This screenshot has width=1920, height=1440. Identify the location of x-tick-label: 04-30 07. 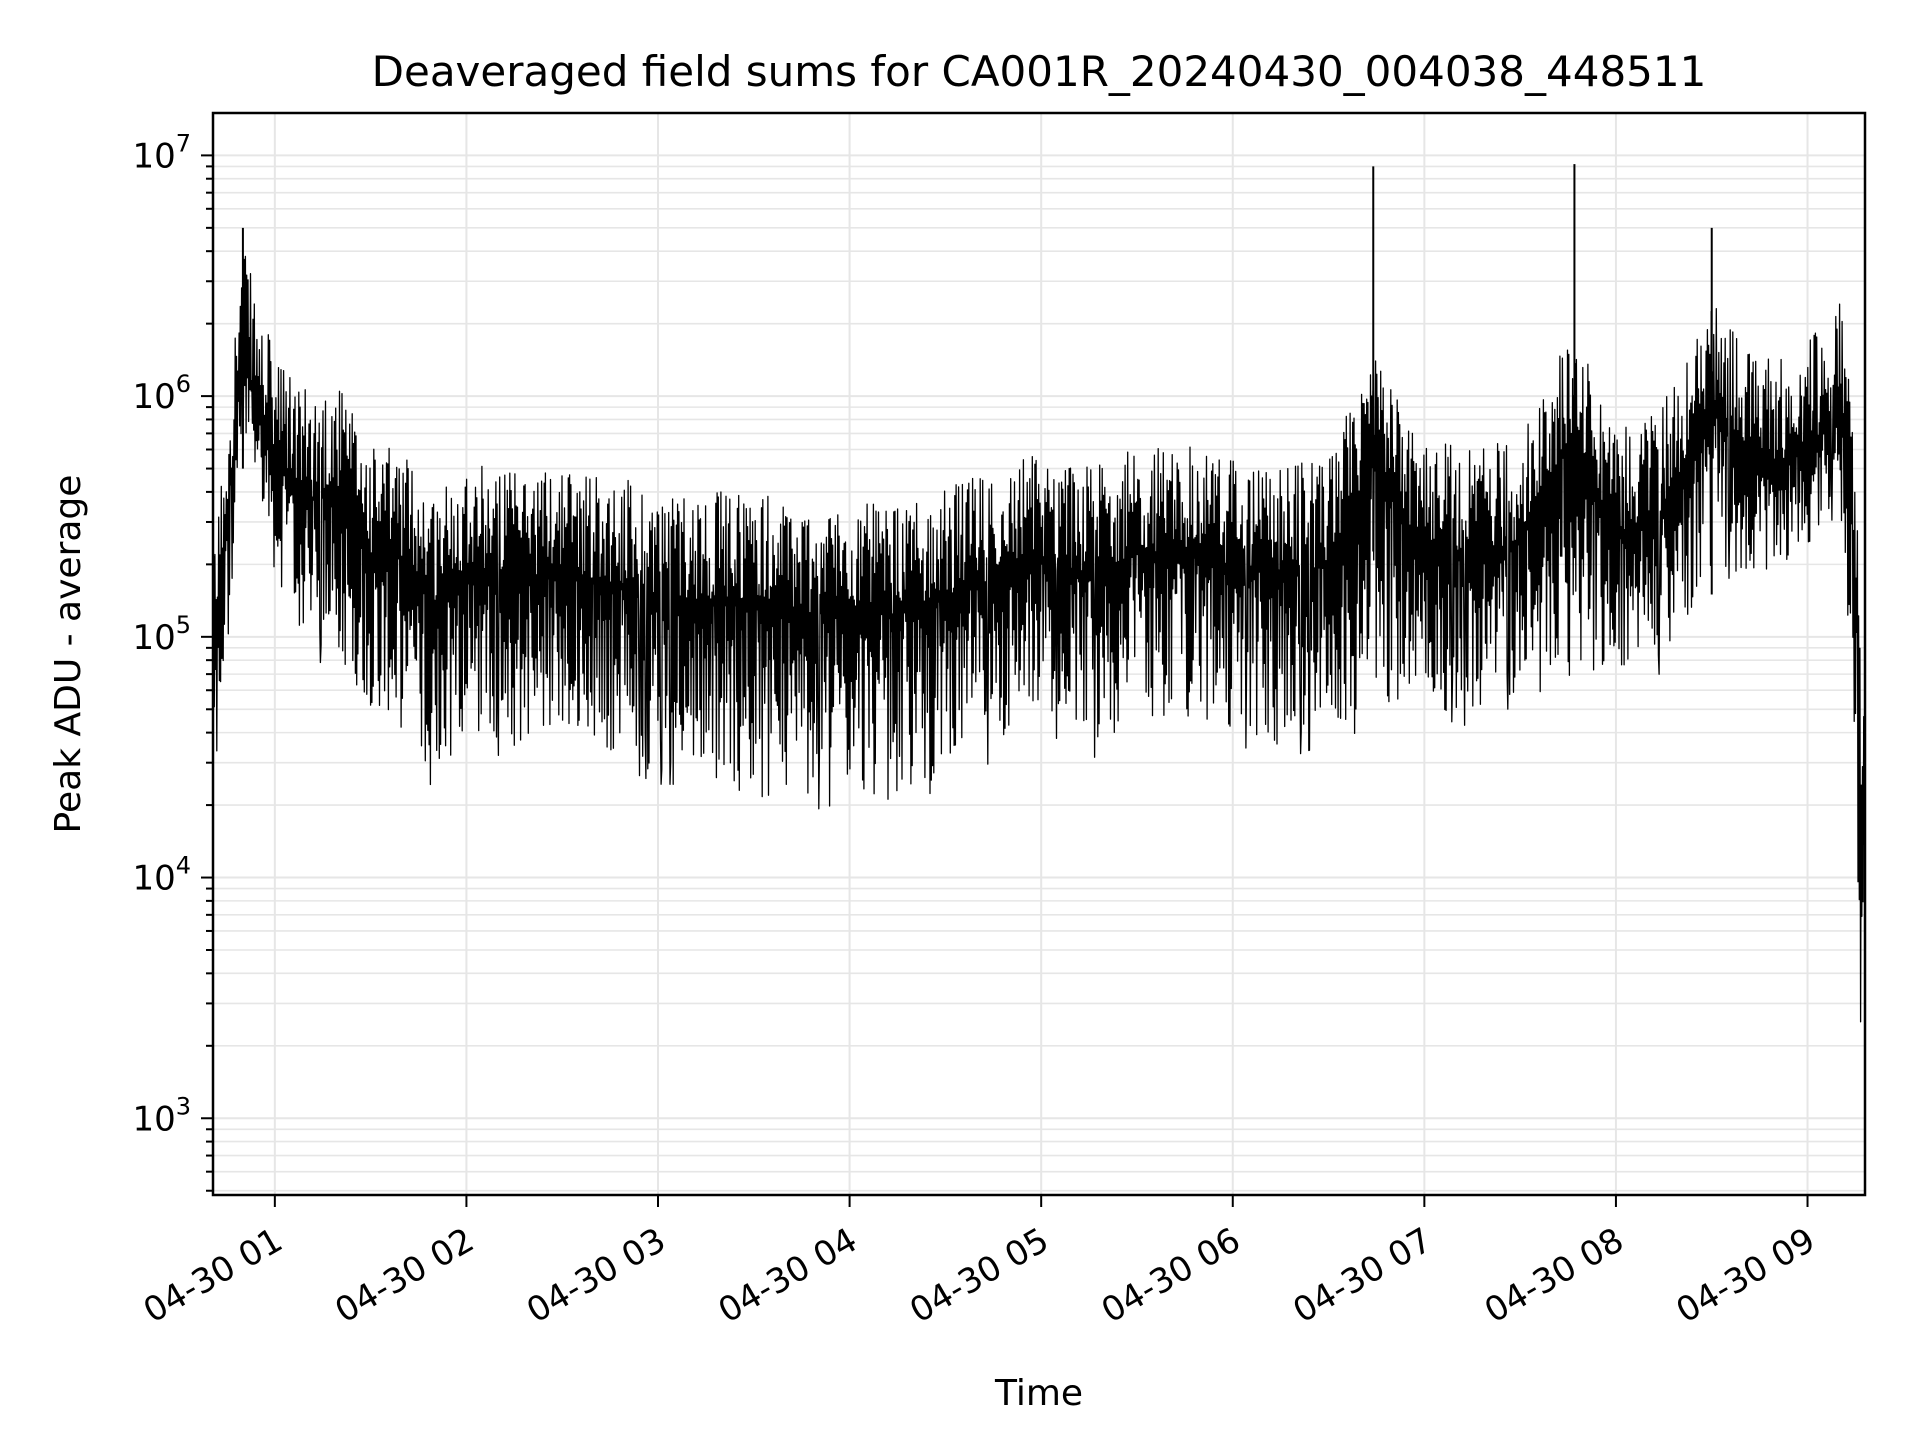
(1362, 1275).